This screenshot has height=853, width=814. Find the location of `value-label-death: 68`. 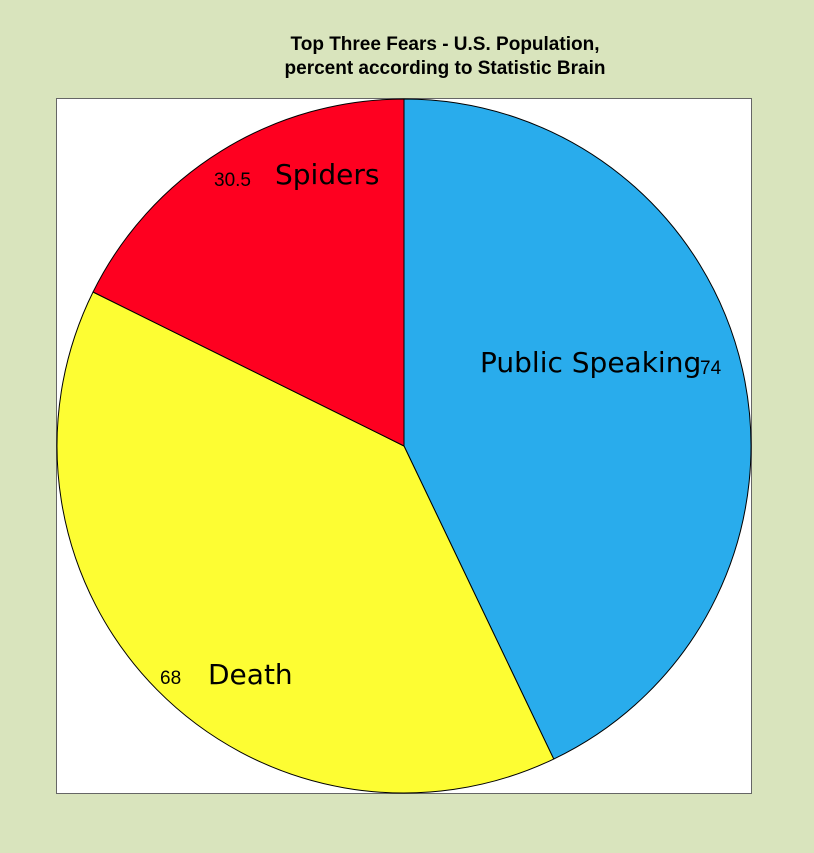

value-label-death: 68 is located at coordinates (170, 678).